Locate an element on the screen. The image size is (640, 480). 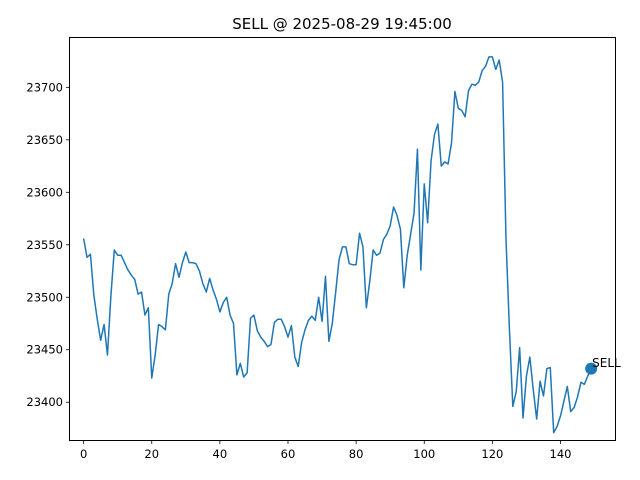
y-tick-label: 23650 is located at coordinates (44, 140).